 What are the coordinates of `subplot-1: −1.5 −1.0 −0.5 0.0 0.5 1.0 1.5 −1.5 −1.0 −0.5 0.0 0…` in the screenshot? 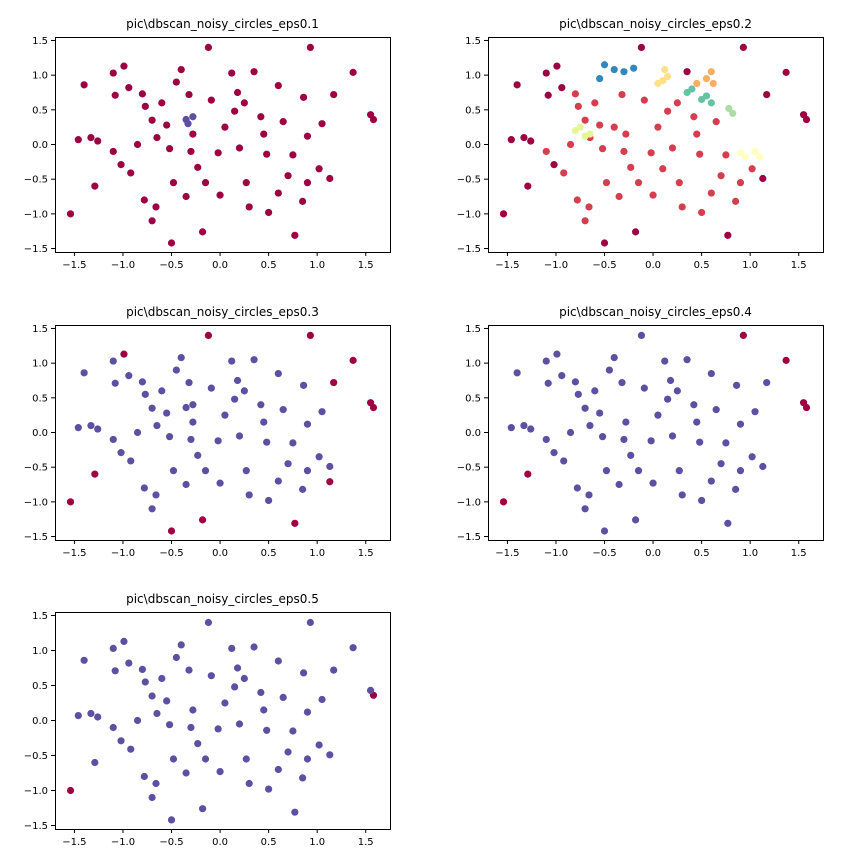 It's located at (207, 144).